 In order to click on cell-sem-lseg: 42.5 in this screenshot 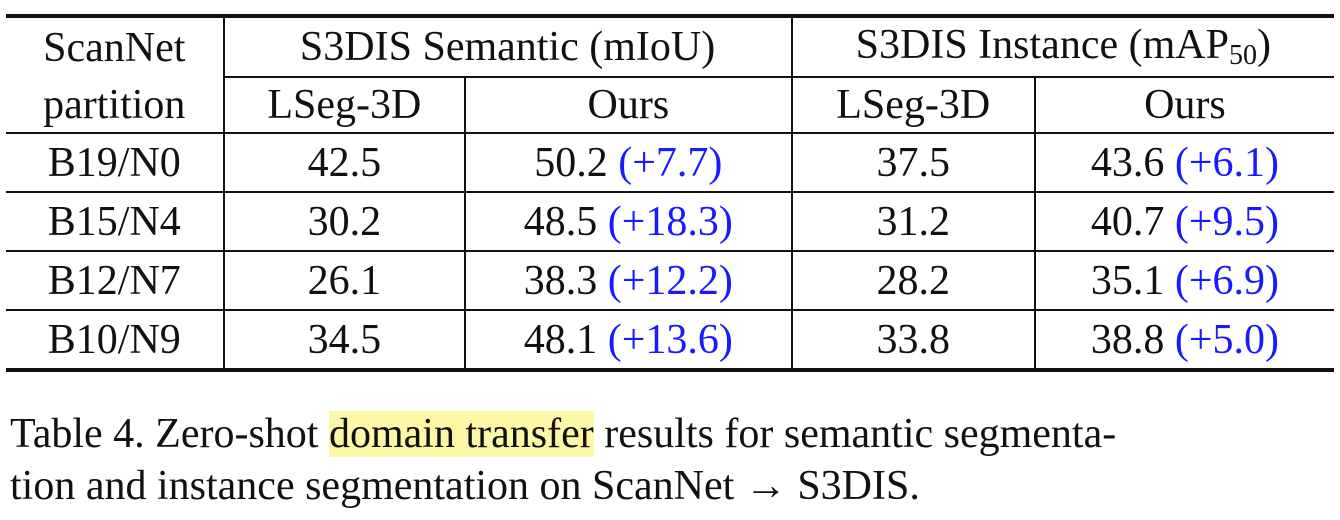, I will do `click(345, 162)`.